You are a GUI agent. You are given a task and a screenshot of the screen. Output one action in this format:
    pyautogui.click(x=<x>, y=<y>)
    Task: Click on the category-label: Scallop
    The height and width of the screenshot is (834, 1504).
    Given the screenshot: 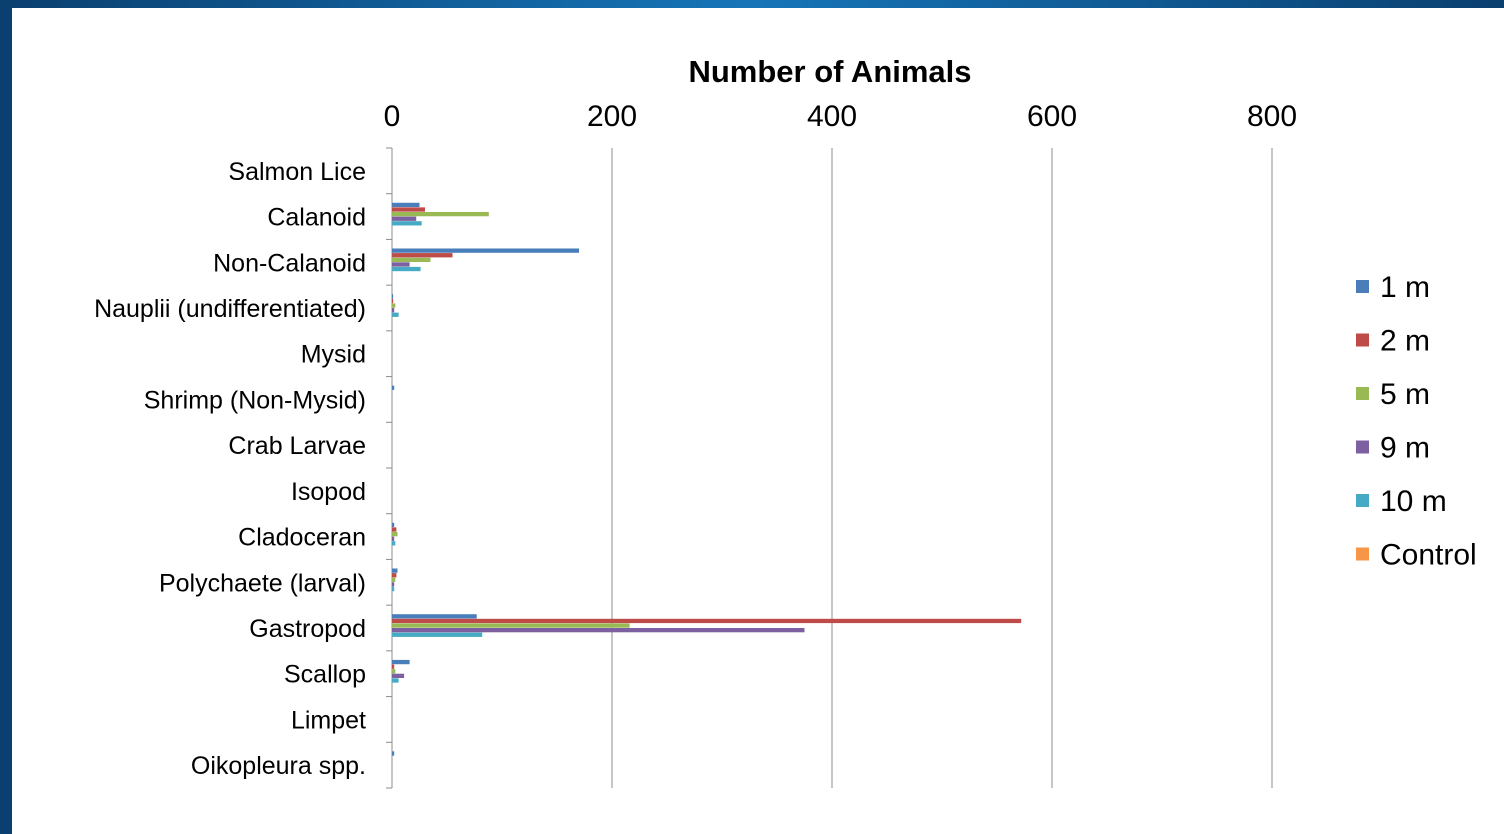 What is the action you would take?
    pyautogui.click(x=325, y=675)
    